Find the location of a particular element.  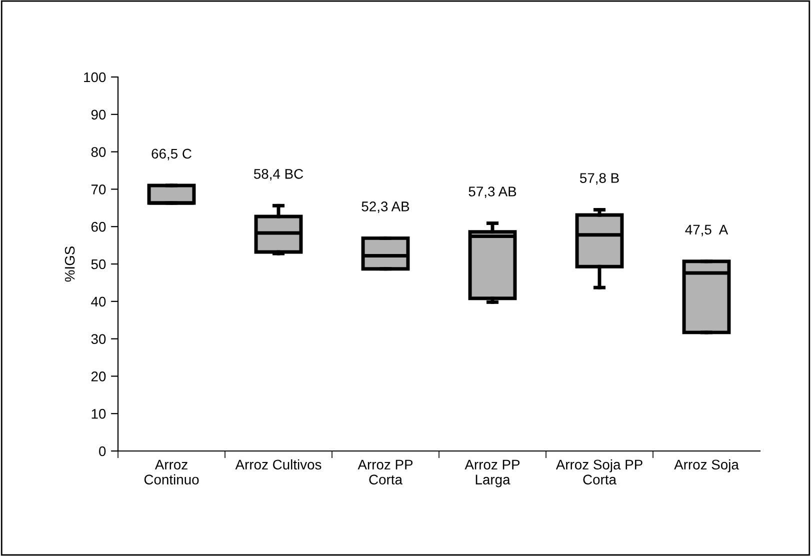

y-axis-title: %IGS is located at coordinates (69, 264).